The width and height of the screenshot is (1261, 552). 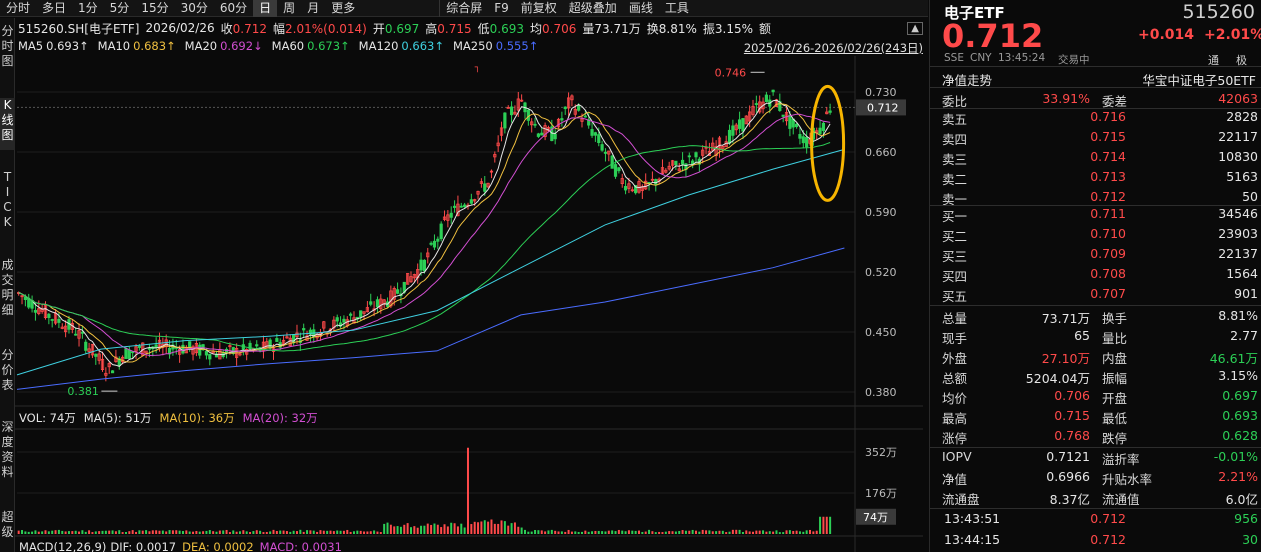 I want to click on quote-time: 13:45:24, so click(x=1022, y=58).